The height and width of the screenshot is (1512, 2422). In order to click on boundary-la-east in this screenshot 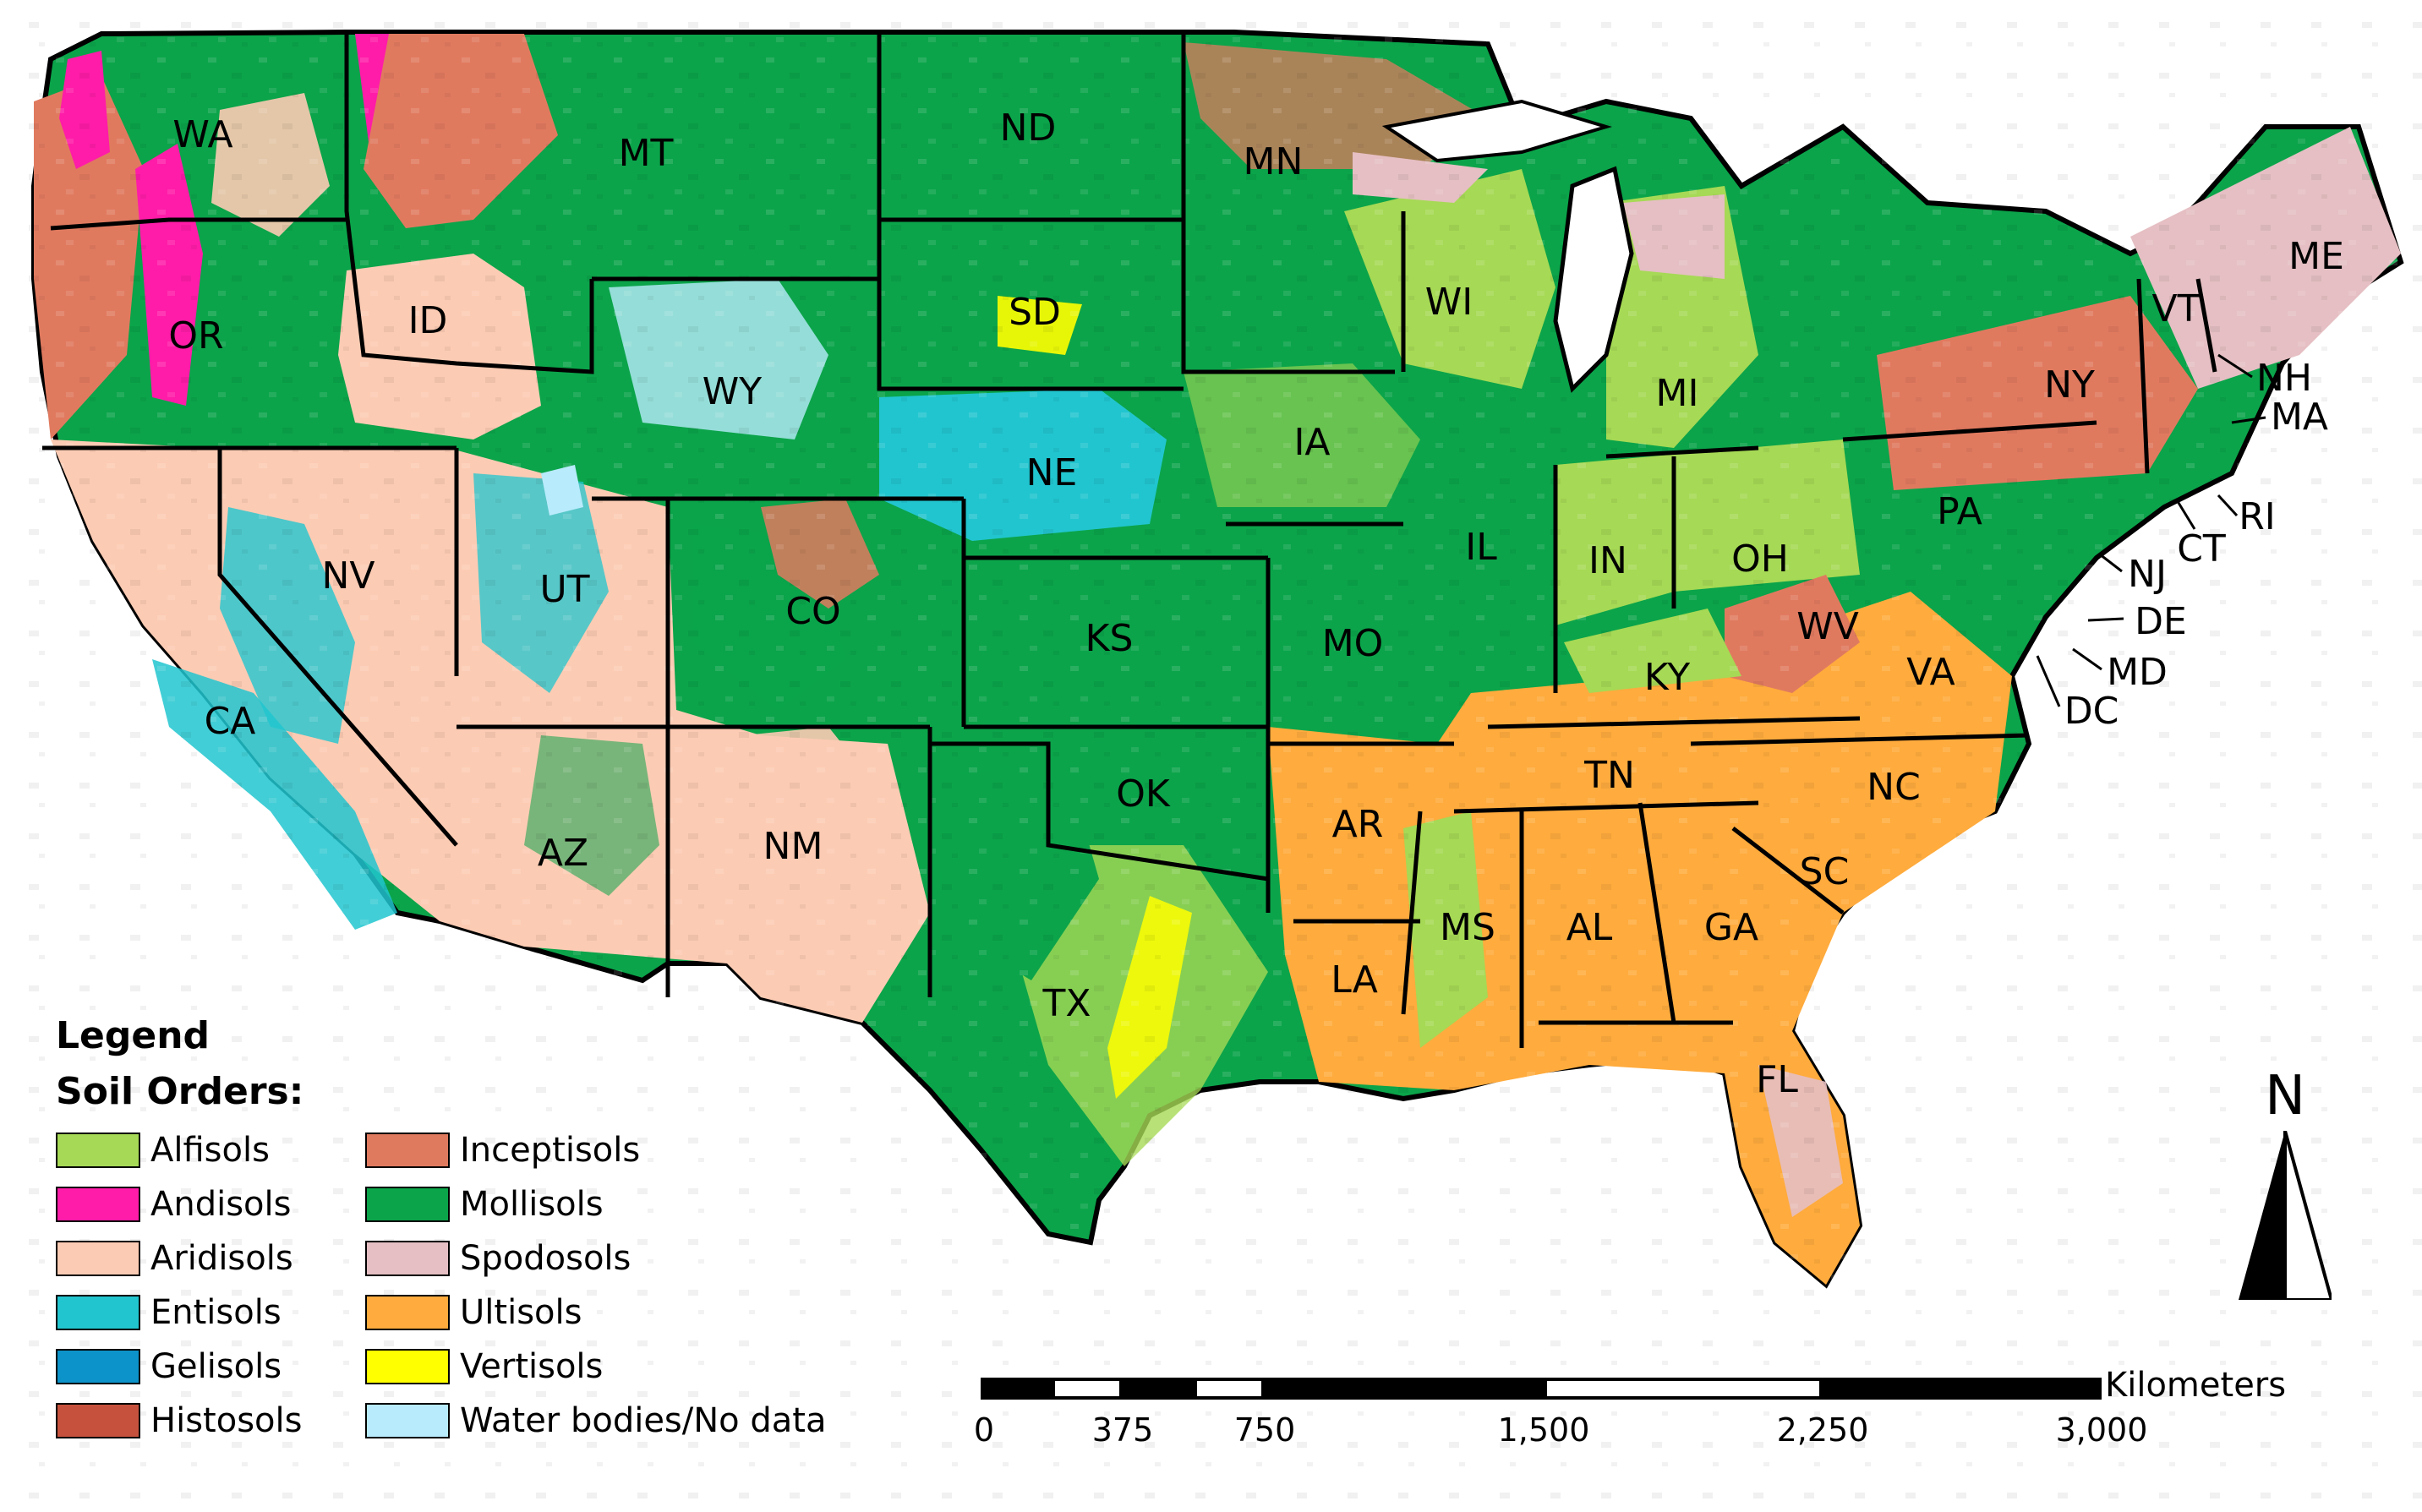, I will do `click(1412, 913)`.